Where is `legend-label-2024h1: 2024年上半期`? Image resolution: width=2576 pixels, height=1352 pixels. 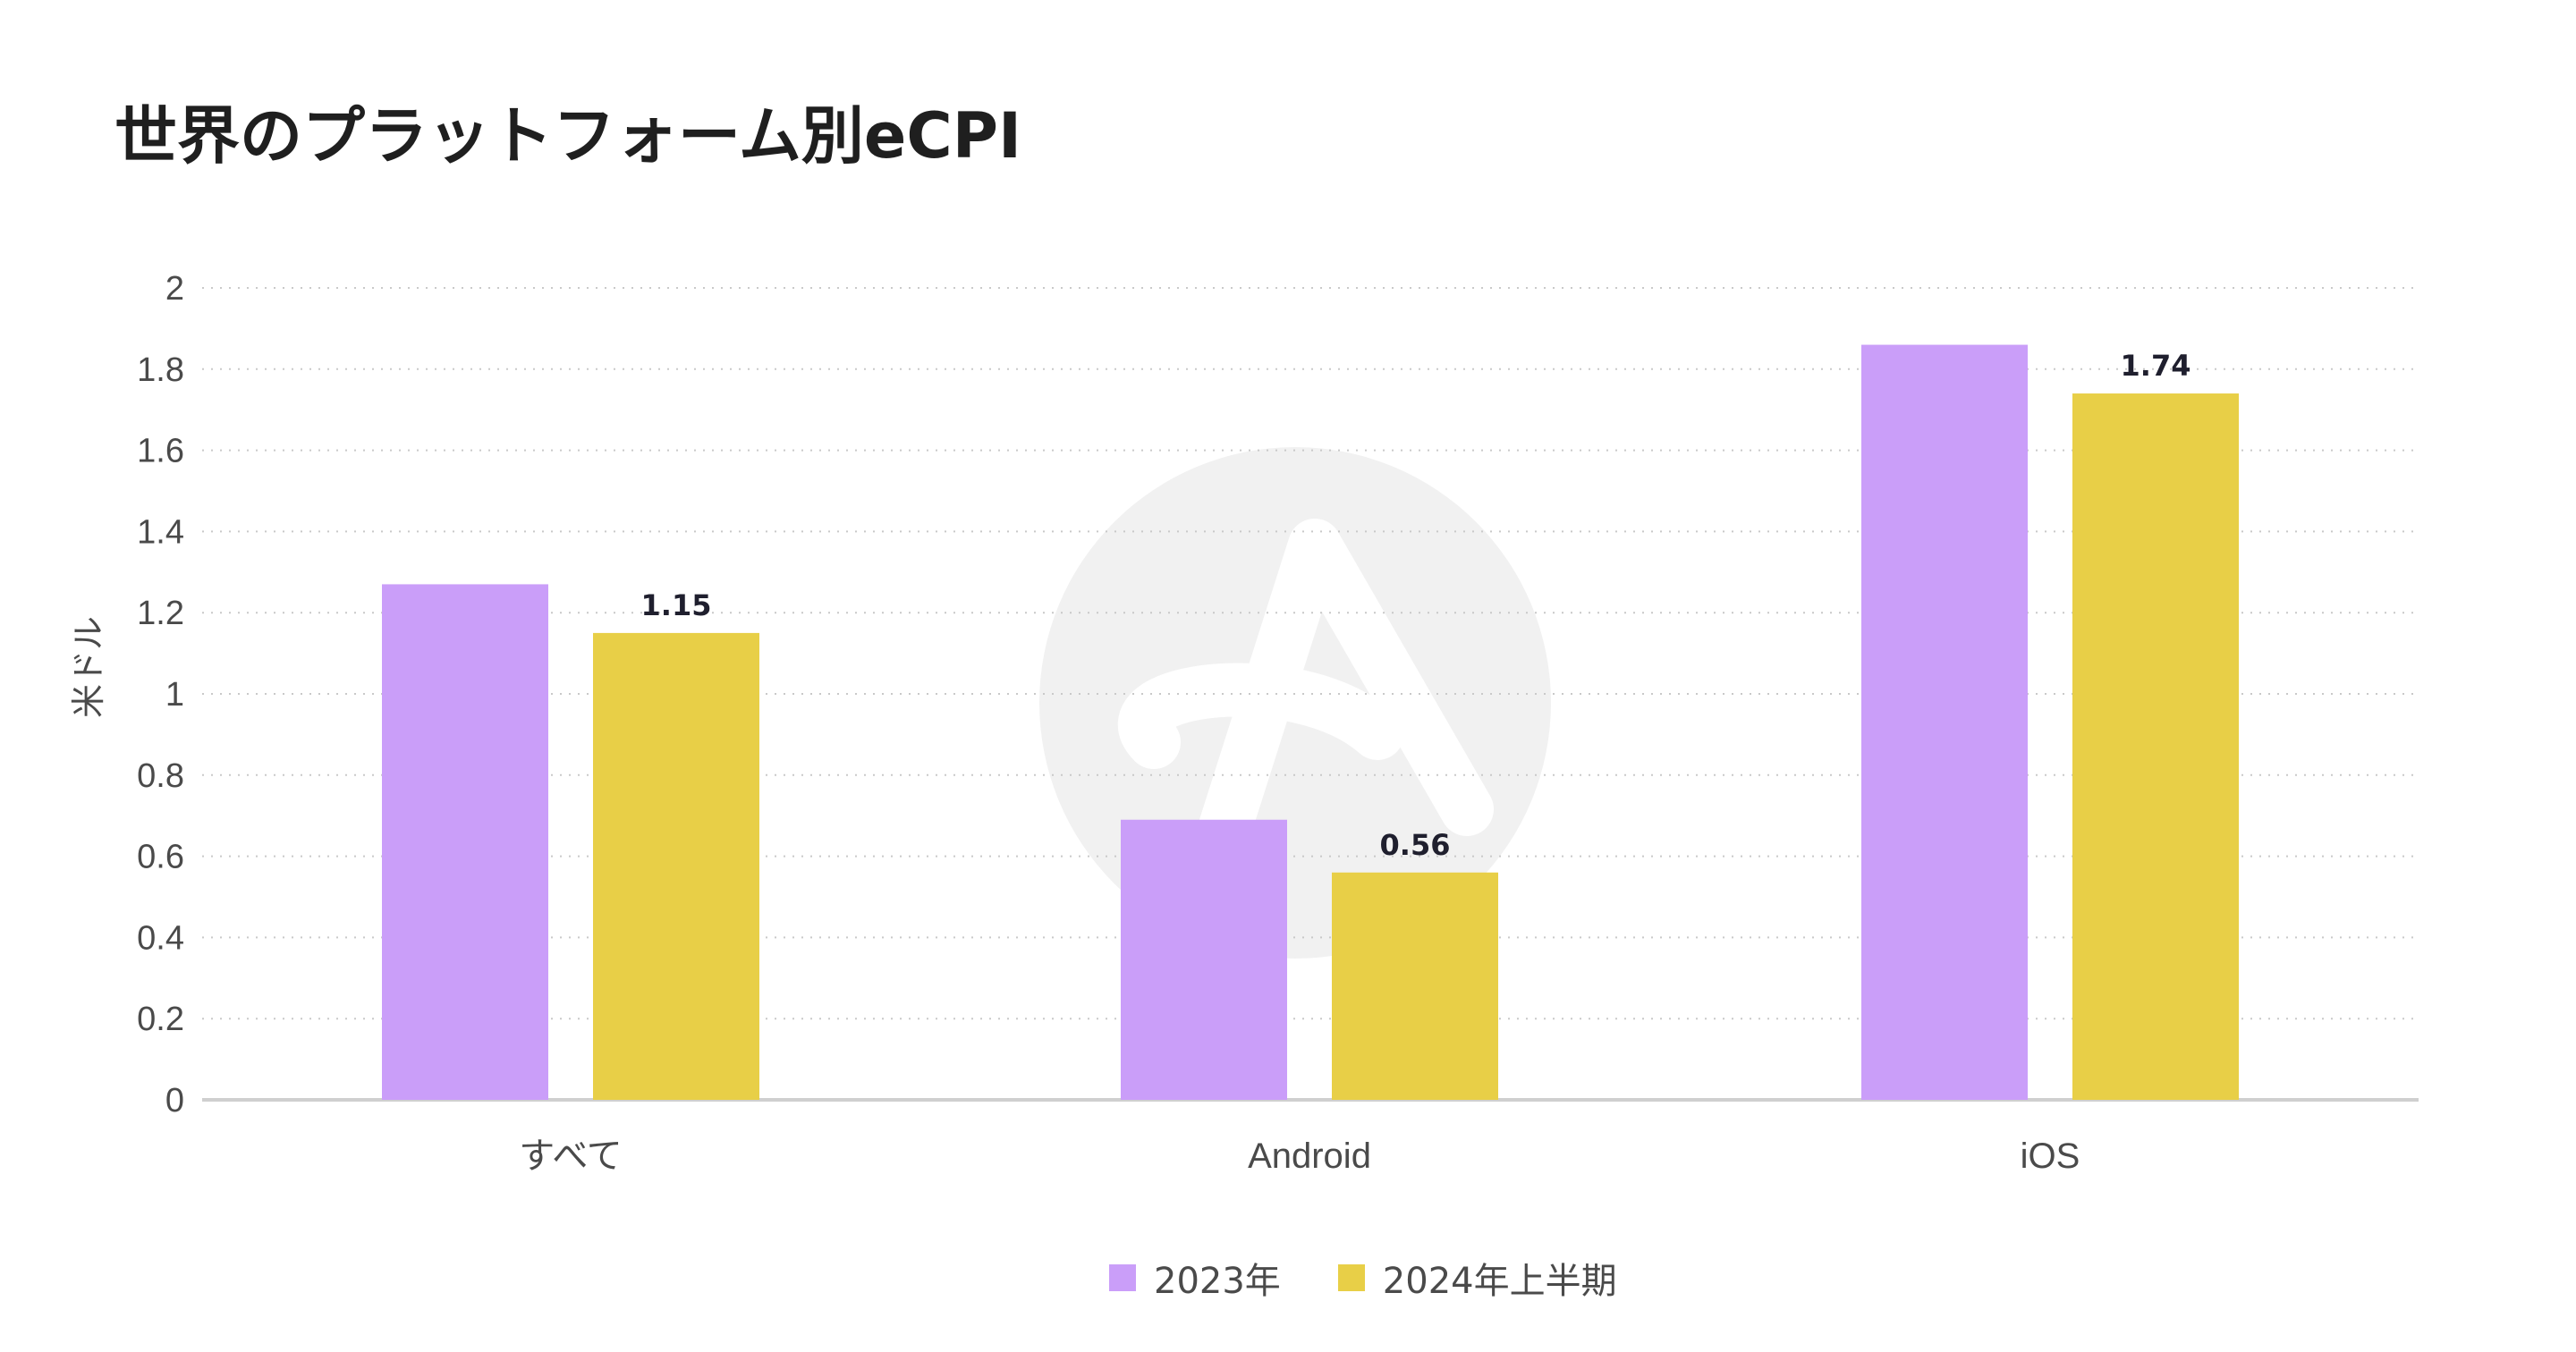 legend-label-2024h1: 2024年上半期 is located at coordinates (1499, 1281).